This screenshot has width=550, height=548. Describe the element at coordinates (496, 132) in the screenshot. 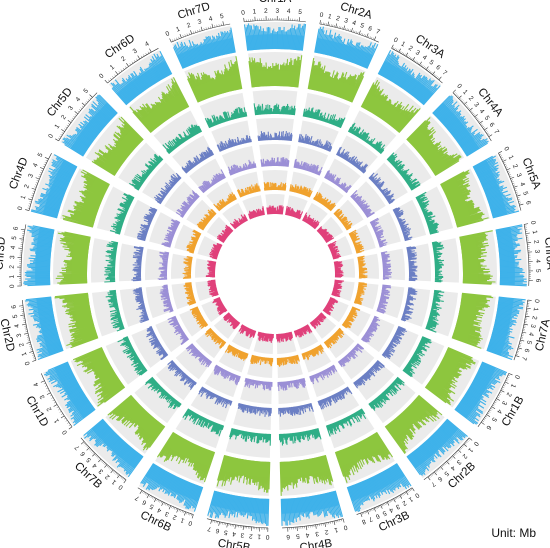

I see `tick-label: 7` at that location.